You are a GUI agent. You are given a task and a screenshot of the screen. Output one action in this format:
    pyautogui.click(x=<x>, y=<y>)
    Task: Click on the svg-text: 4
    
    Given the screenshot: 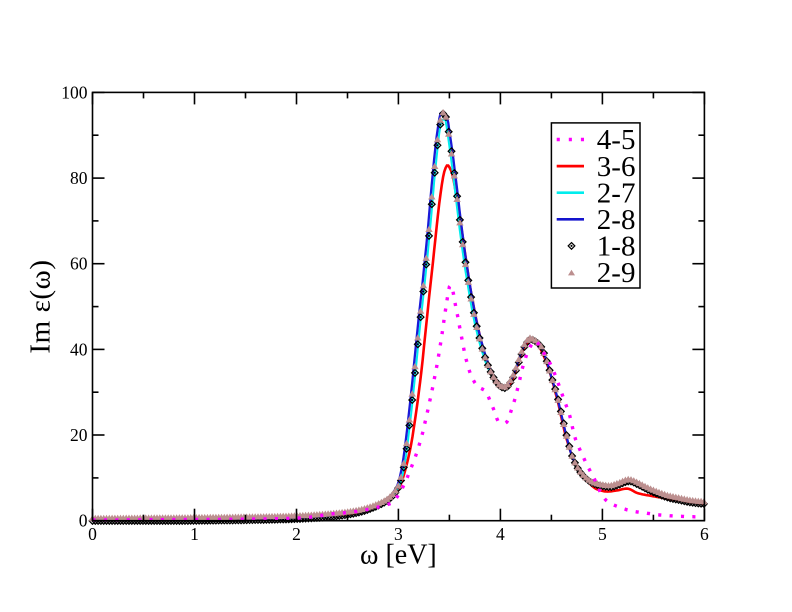 What is the action you would take?
    pyautogui.click(x=500, y=534)
    